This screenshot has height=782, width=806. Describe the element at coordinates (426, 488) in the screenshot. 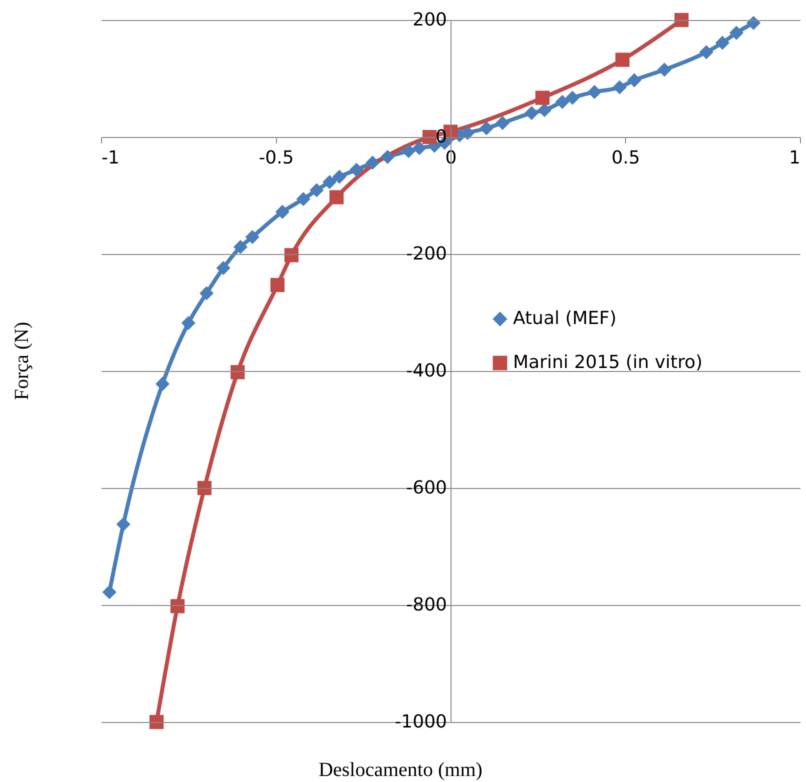

I see `y-tick-label: -600` at that location.